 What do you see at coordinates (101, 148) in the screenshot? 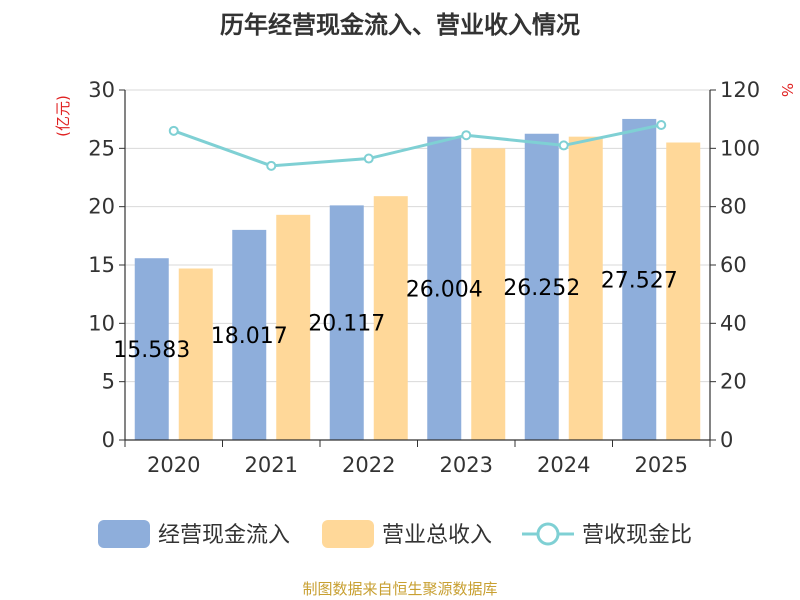
I see `left-axis-tick-label: 25` at bounding box center [101, 148].